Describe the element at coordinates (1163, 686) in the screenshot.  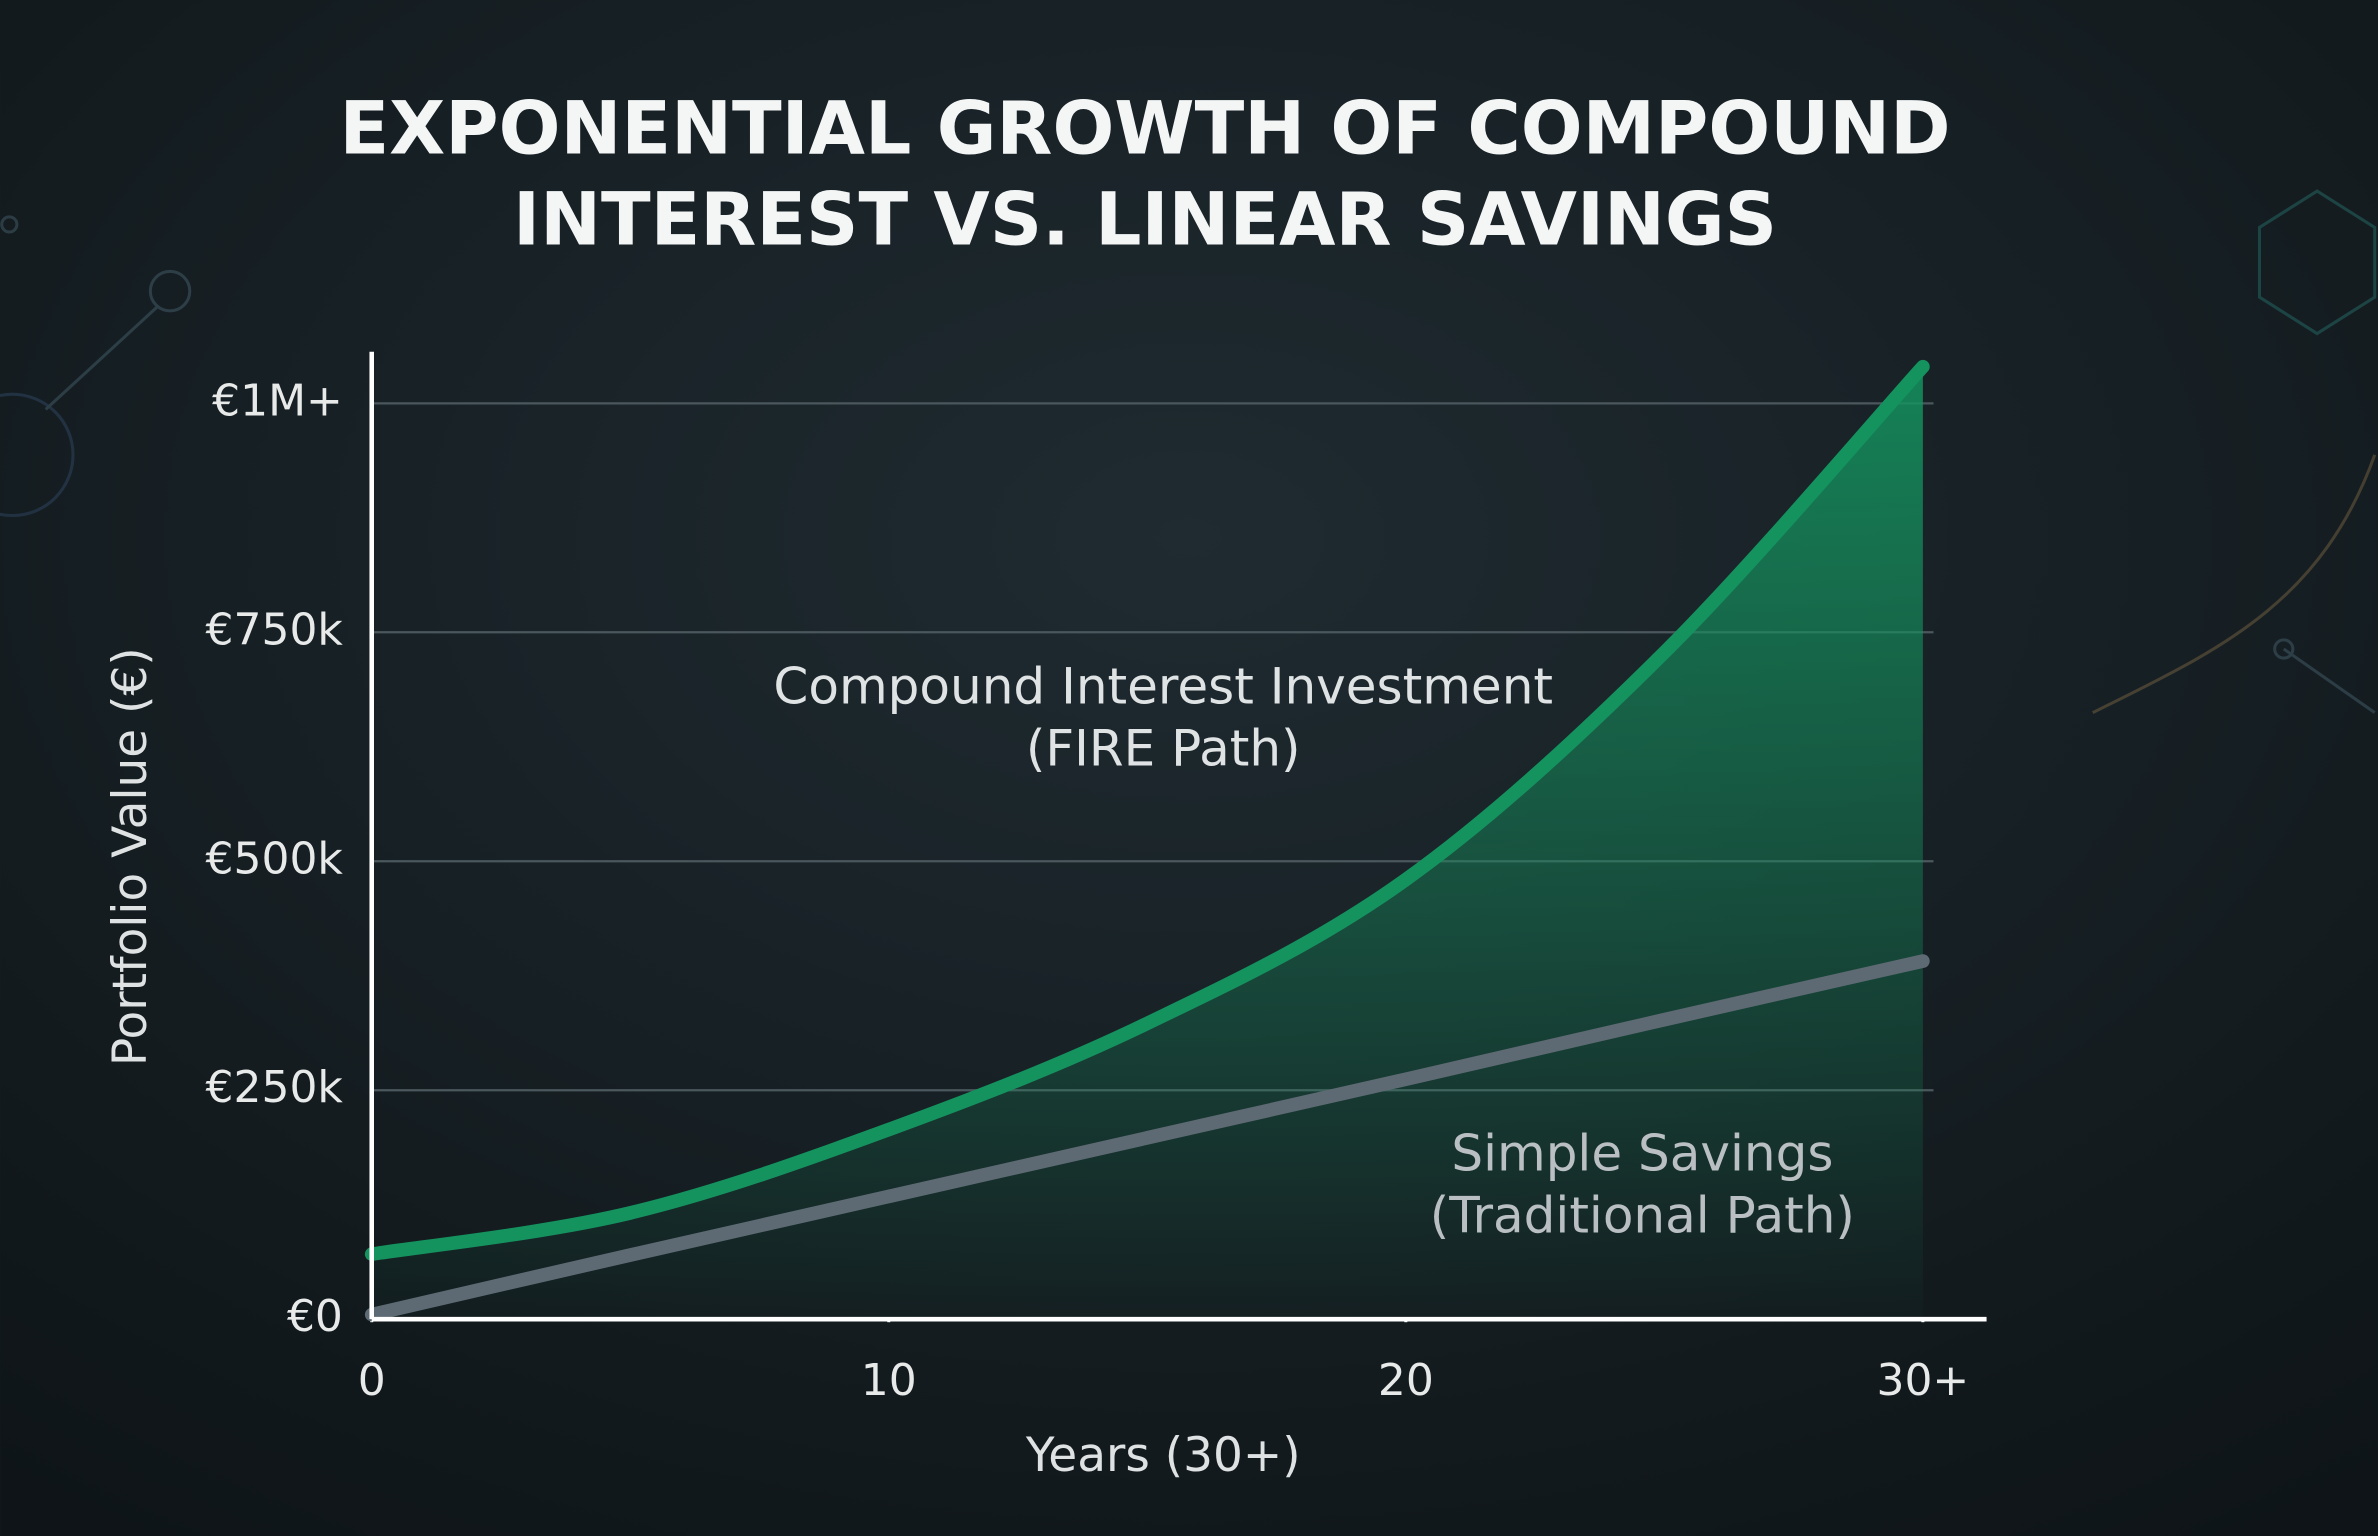
I see `annotation: Compound Interest Investment` at that location.